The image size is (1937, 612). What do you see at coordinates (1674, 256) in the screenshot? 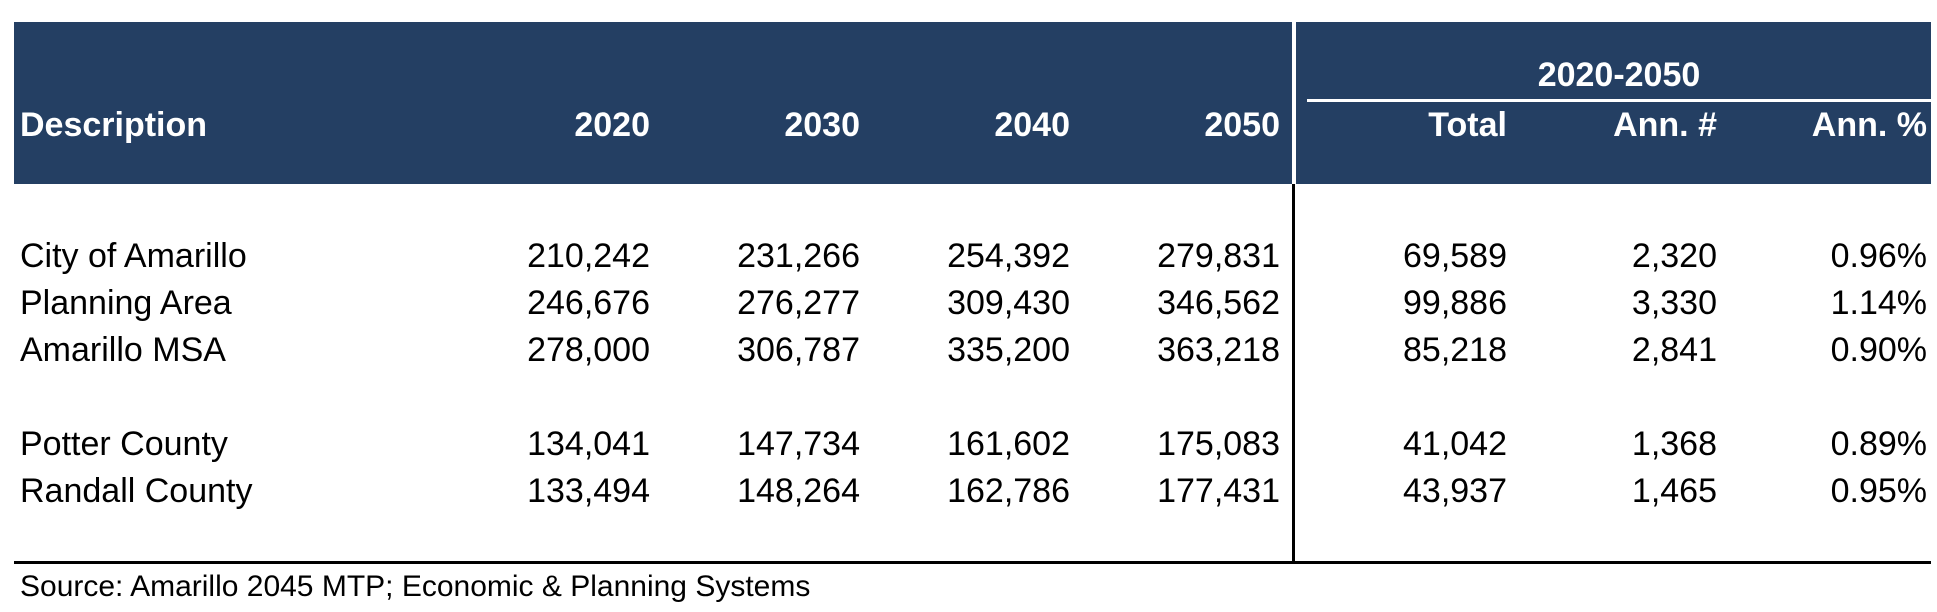
I see `cell-annual-number: 2,320` at bounding box center [1674, 256].